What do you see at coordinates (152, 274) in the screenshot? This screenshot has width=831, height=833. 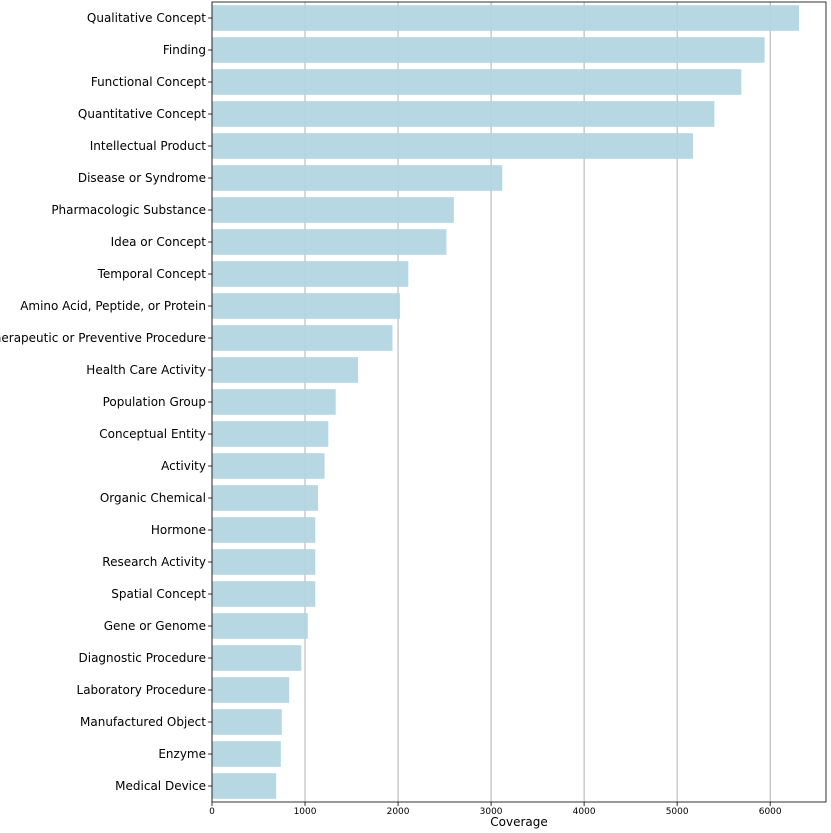 I see `y-tick-label-8: Temporal Concept` at bounding box center [152, 274].